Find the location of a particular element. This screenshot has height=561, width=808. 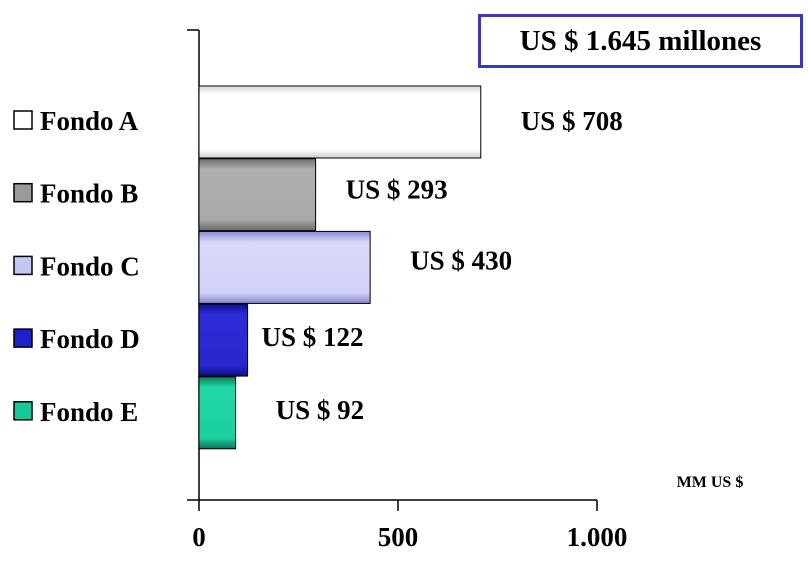

bar-fondo-c is located at coordinates (284, 267).